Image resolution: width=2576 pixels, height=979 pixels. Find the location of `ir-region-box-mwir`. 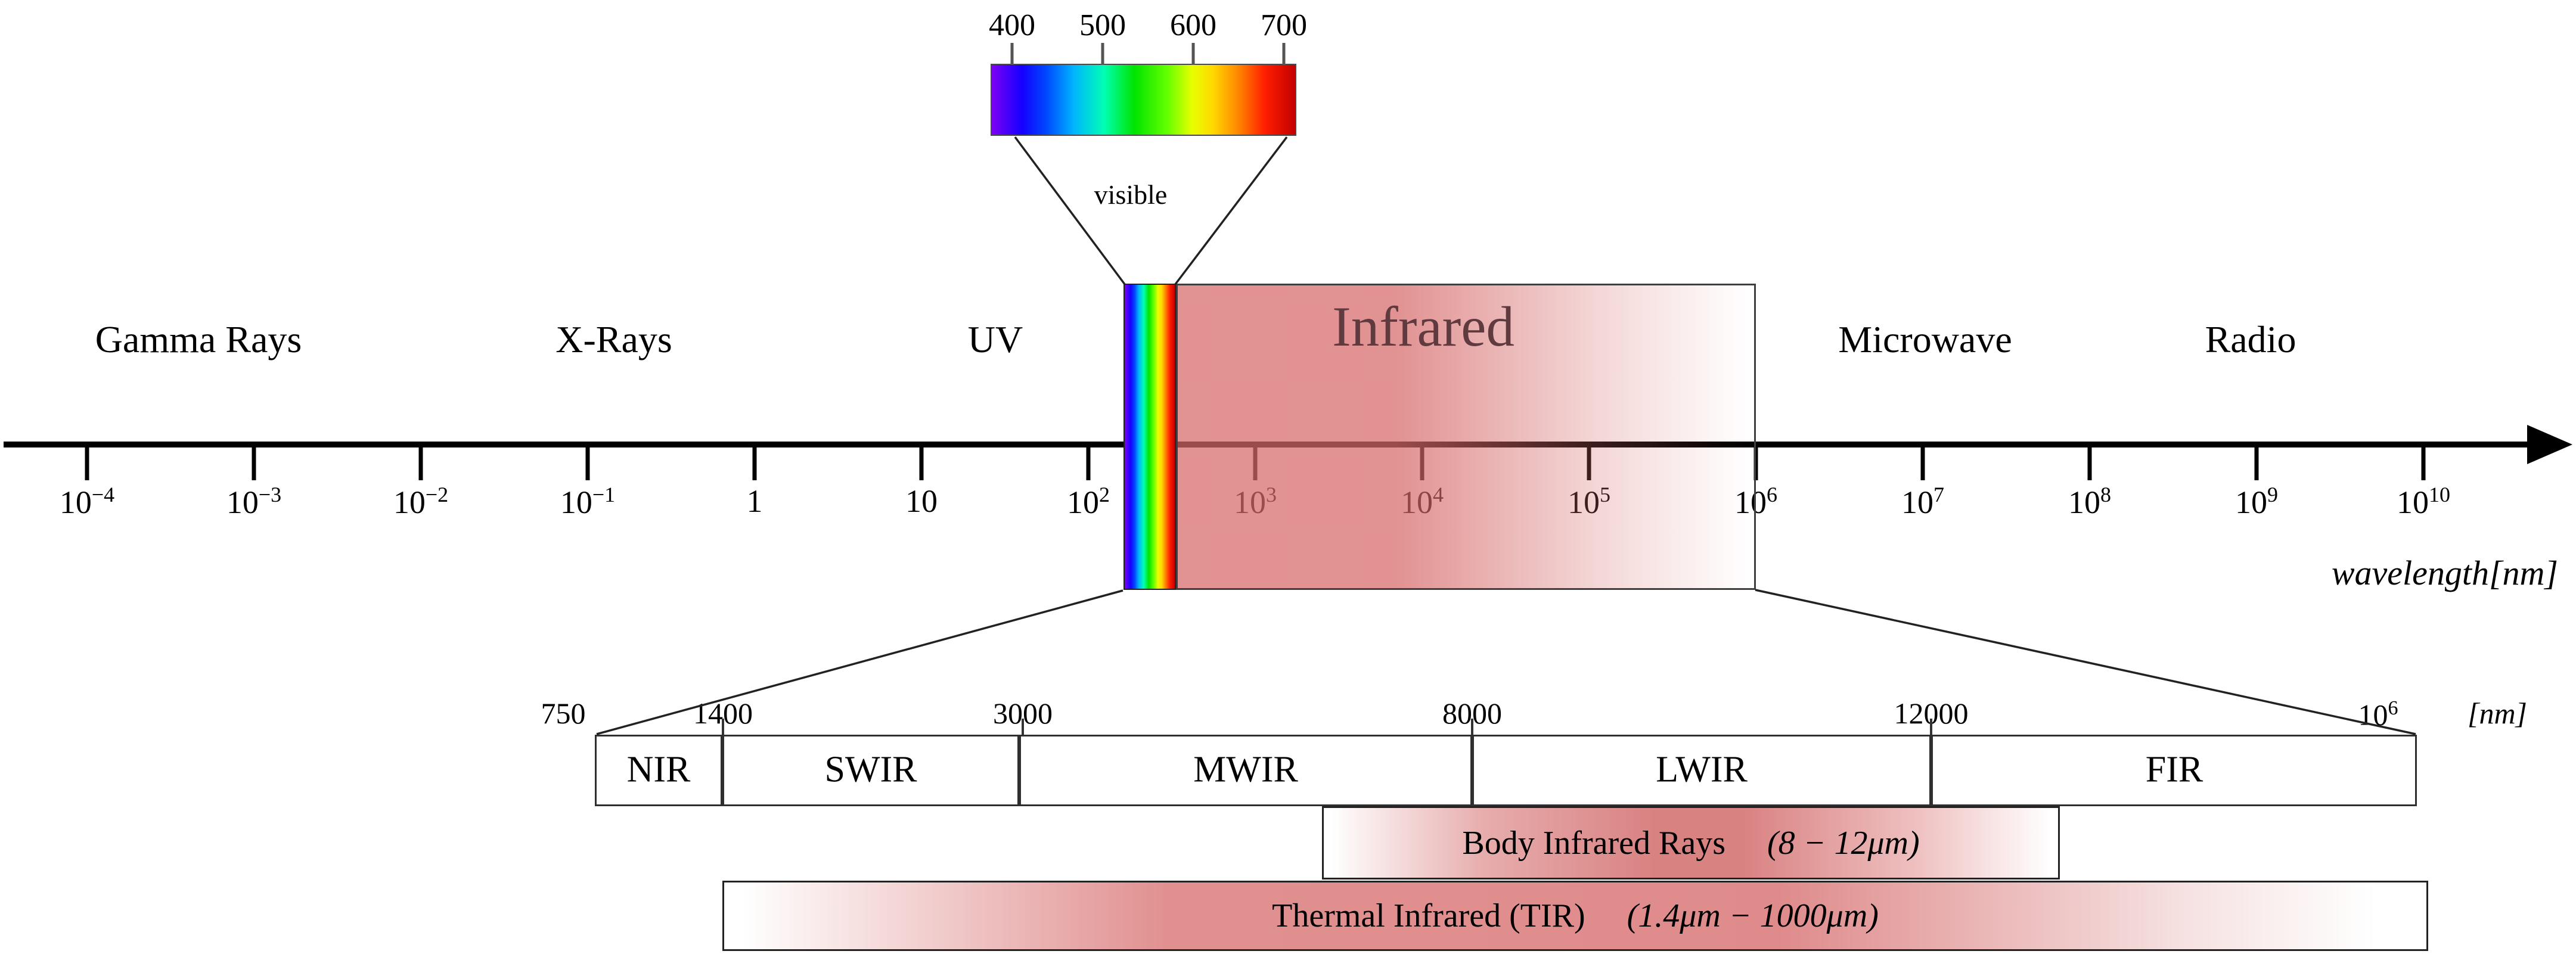

ir-region-box-mwir is located at coordinates (1246, 770).